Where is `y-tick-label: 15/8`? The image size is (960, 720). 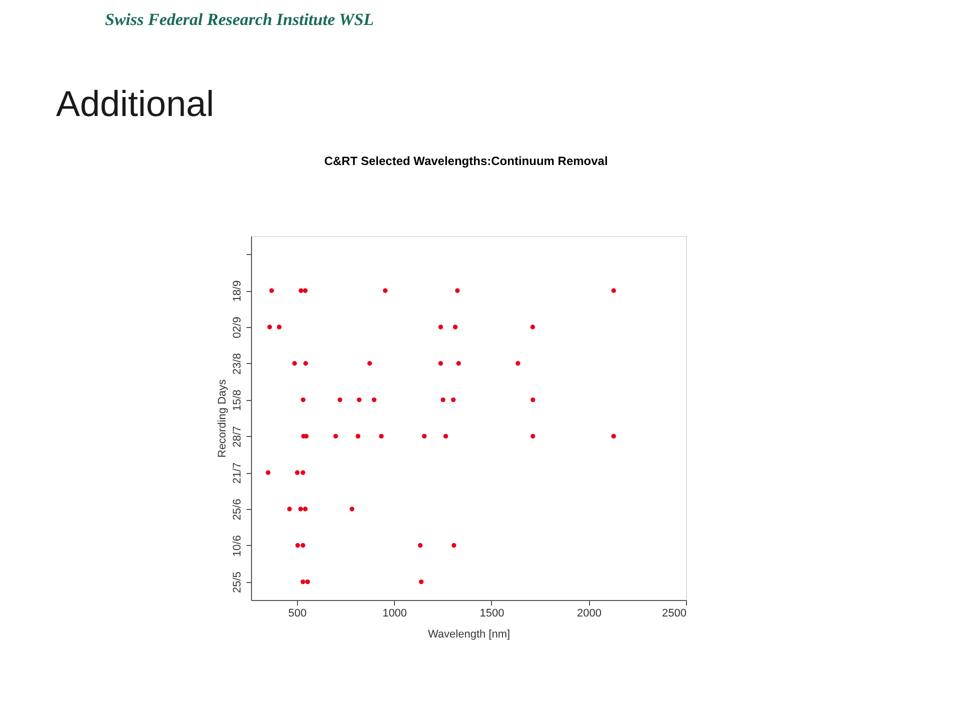 y-tick-label: 15/8 is located at coordinates (238, 401).